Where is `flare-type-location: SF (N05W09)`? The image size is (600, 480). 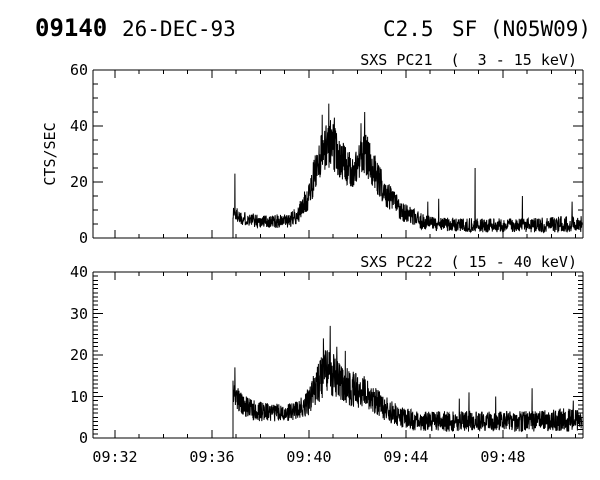
flare-type-location: SF (N05W09) is located at coordinates (522, 29).